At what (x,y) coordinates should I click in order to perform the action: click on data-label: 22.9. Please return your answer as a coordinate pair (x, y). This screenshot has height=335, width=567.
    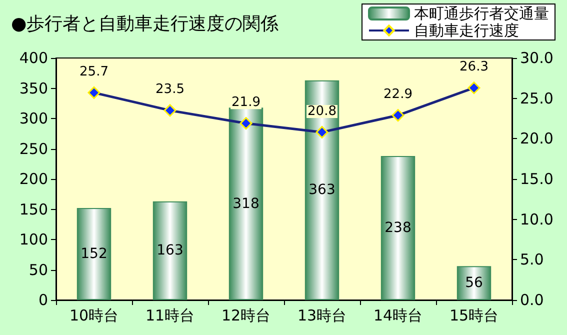
    Looking at the image, I should click on (398, 94).